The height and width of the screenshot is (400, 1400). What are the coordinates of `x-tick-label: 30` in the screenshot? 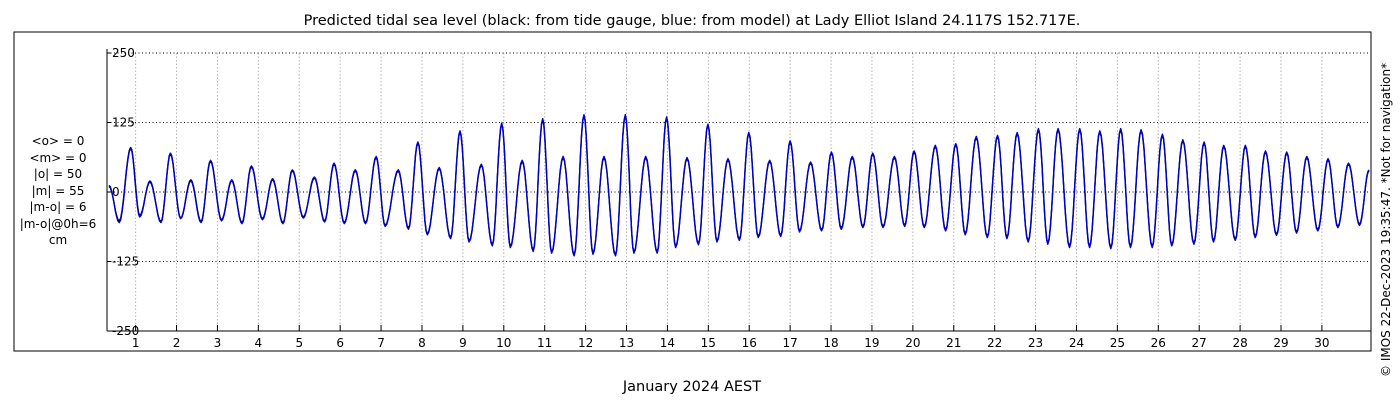 It's located at (1321, 343).